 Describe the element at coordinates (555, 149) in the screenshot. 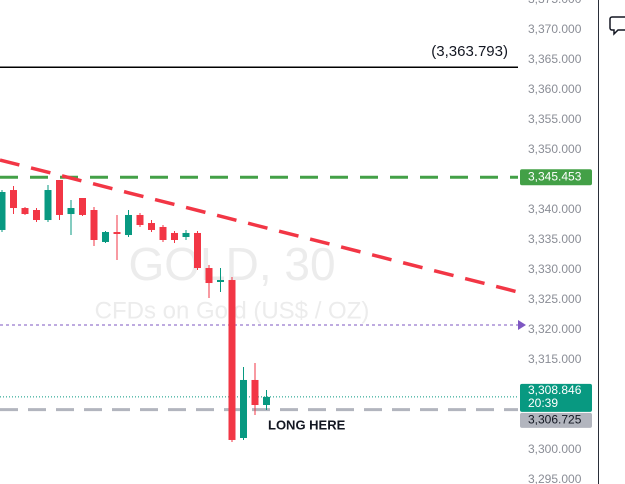

I see `y-tick-label: 3,350.000` at that location.